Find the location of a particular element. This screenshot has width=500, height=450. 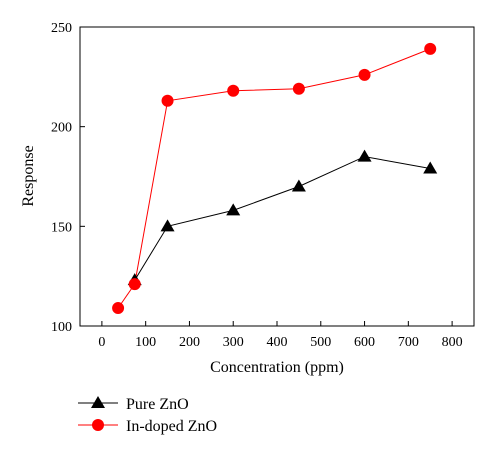

legend-item-pure-zno: Pure ZnO is located at coordinates (133, 404).